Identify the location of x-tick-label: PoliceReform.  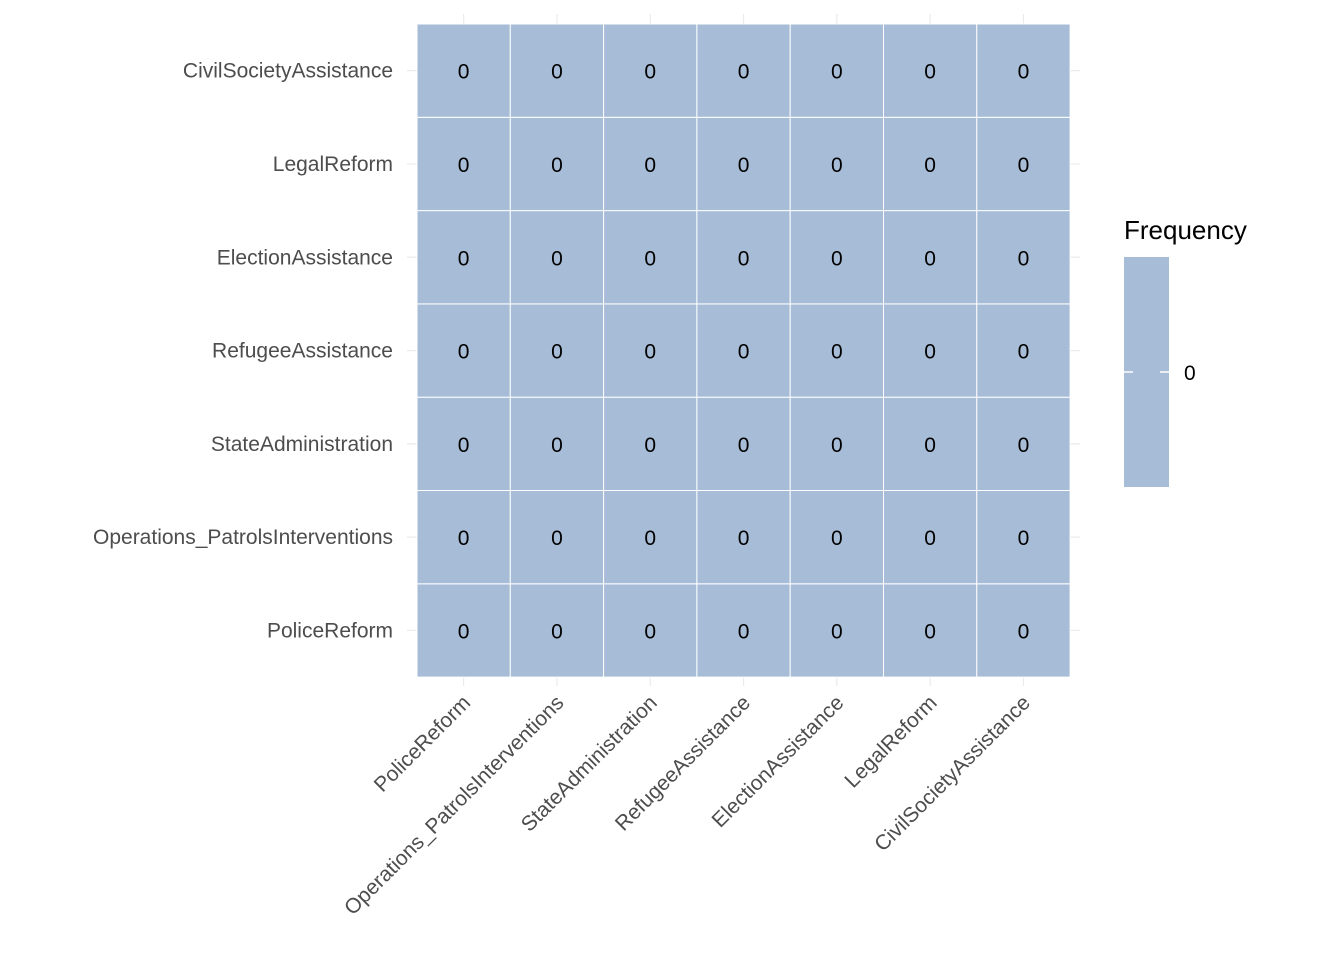
(422, 743).